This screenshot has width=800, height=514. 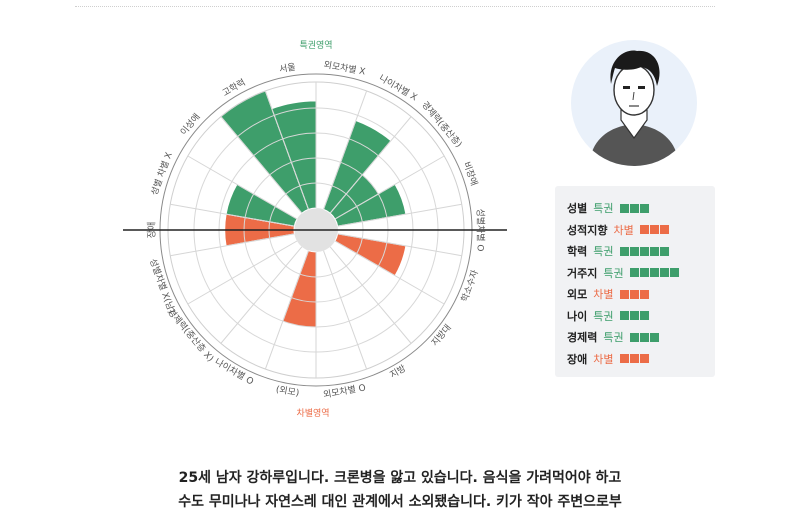 I want to click on category-label-17: 서울, so click(x=287, y=69).